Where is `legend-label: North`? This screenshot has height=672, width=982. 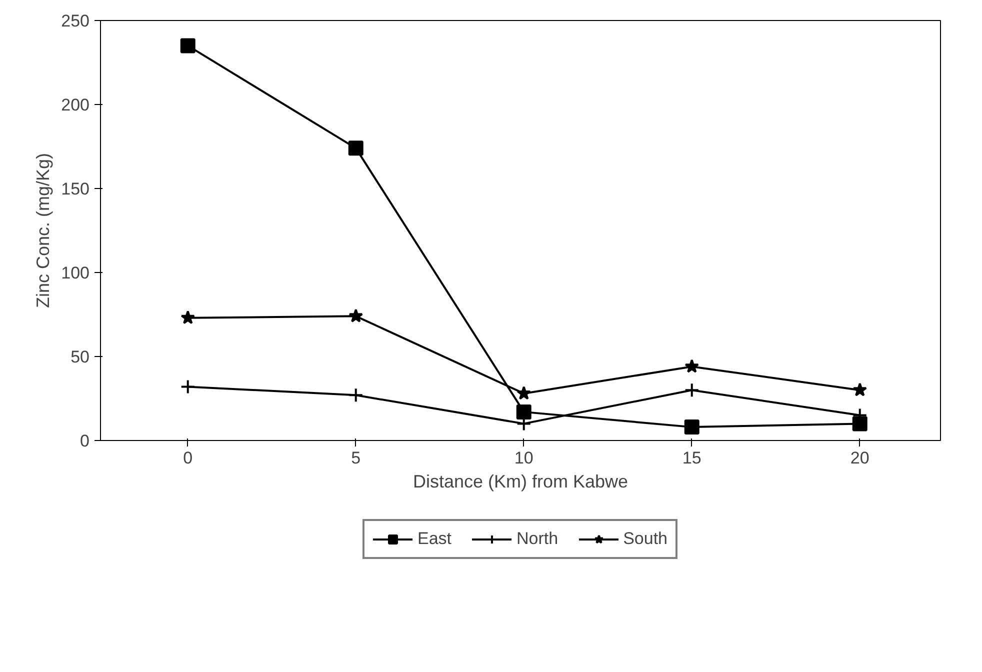
legend-label: North is located at coordinates (537, 539).